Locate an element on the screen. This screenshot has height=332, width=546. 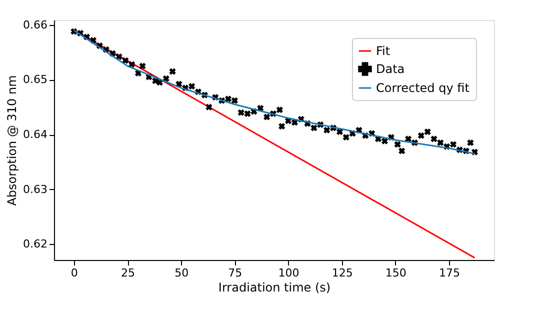
y-tick-label: 0.62 is located at coordinates (35, 244).